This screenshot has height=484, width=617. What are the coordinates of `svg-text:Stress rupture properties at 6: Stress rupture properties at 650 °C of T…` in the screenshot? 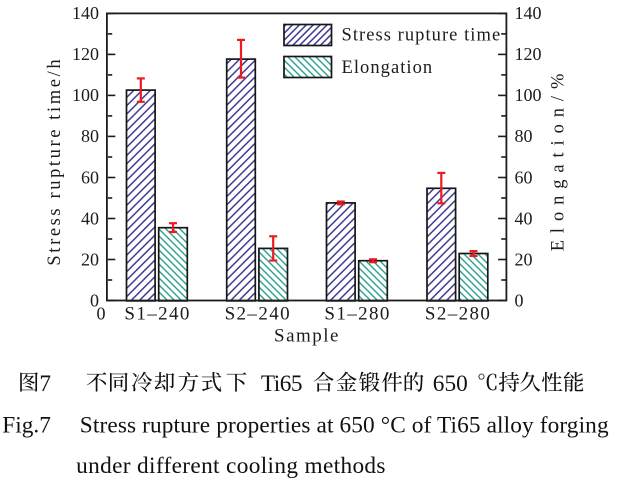 It's located at (344, 425).